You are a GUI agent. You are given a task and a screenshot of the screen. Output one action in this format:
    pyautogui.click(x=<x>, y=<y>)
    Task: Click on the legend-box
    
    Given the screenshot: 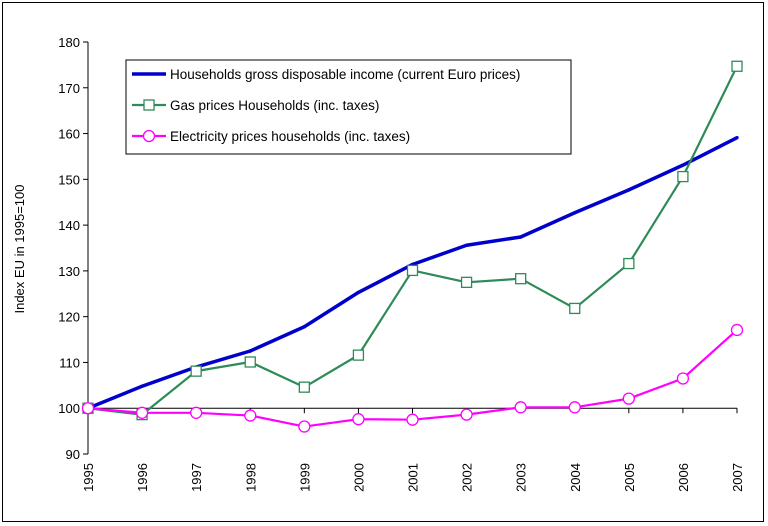 What is the action you would take?
    pyautogui.click(x=348, y=107)
    